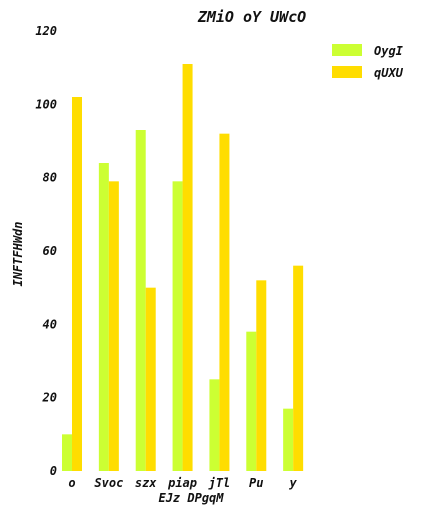 This screenshot has width=444, height=518. Describe the element at coordinates (50, 178) in the screenshot. I see `y-tick-label: 80` at that location.